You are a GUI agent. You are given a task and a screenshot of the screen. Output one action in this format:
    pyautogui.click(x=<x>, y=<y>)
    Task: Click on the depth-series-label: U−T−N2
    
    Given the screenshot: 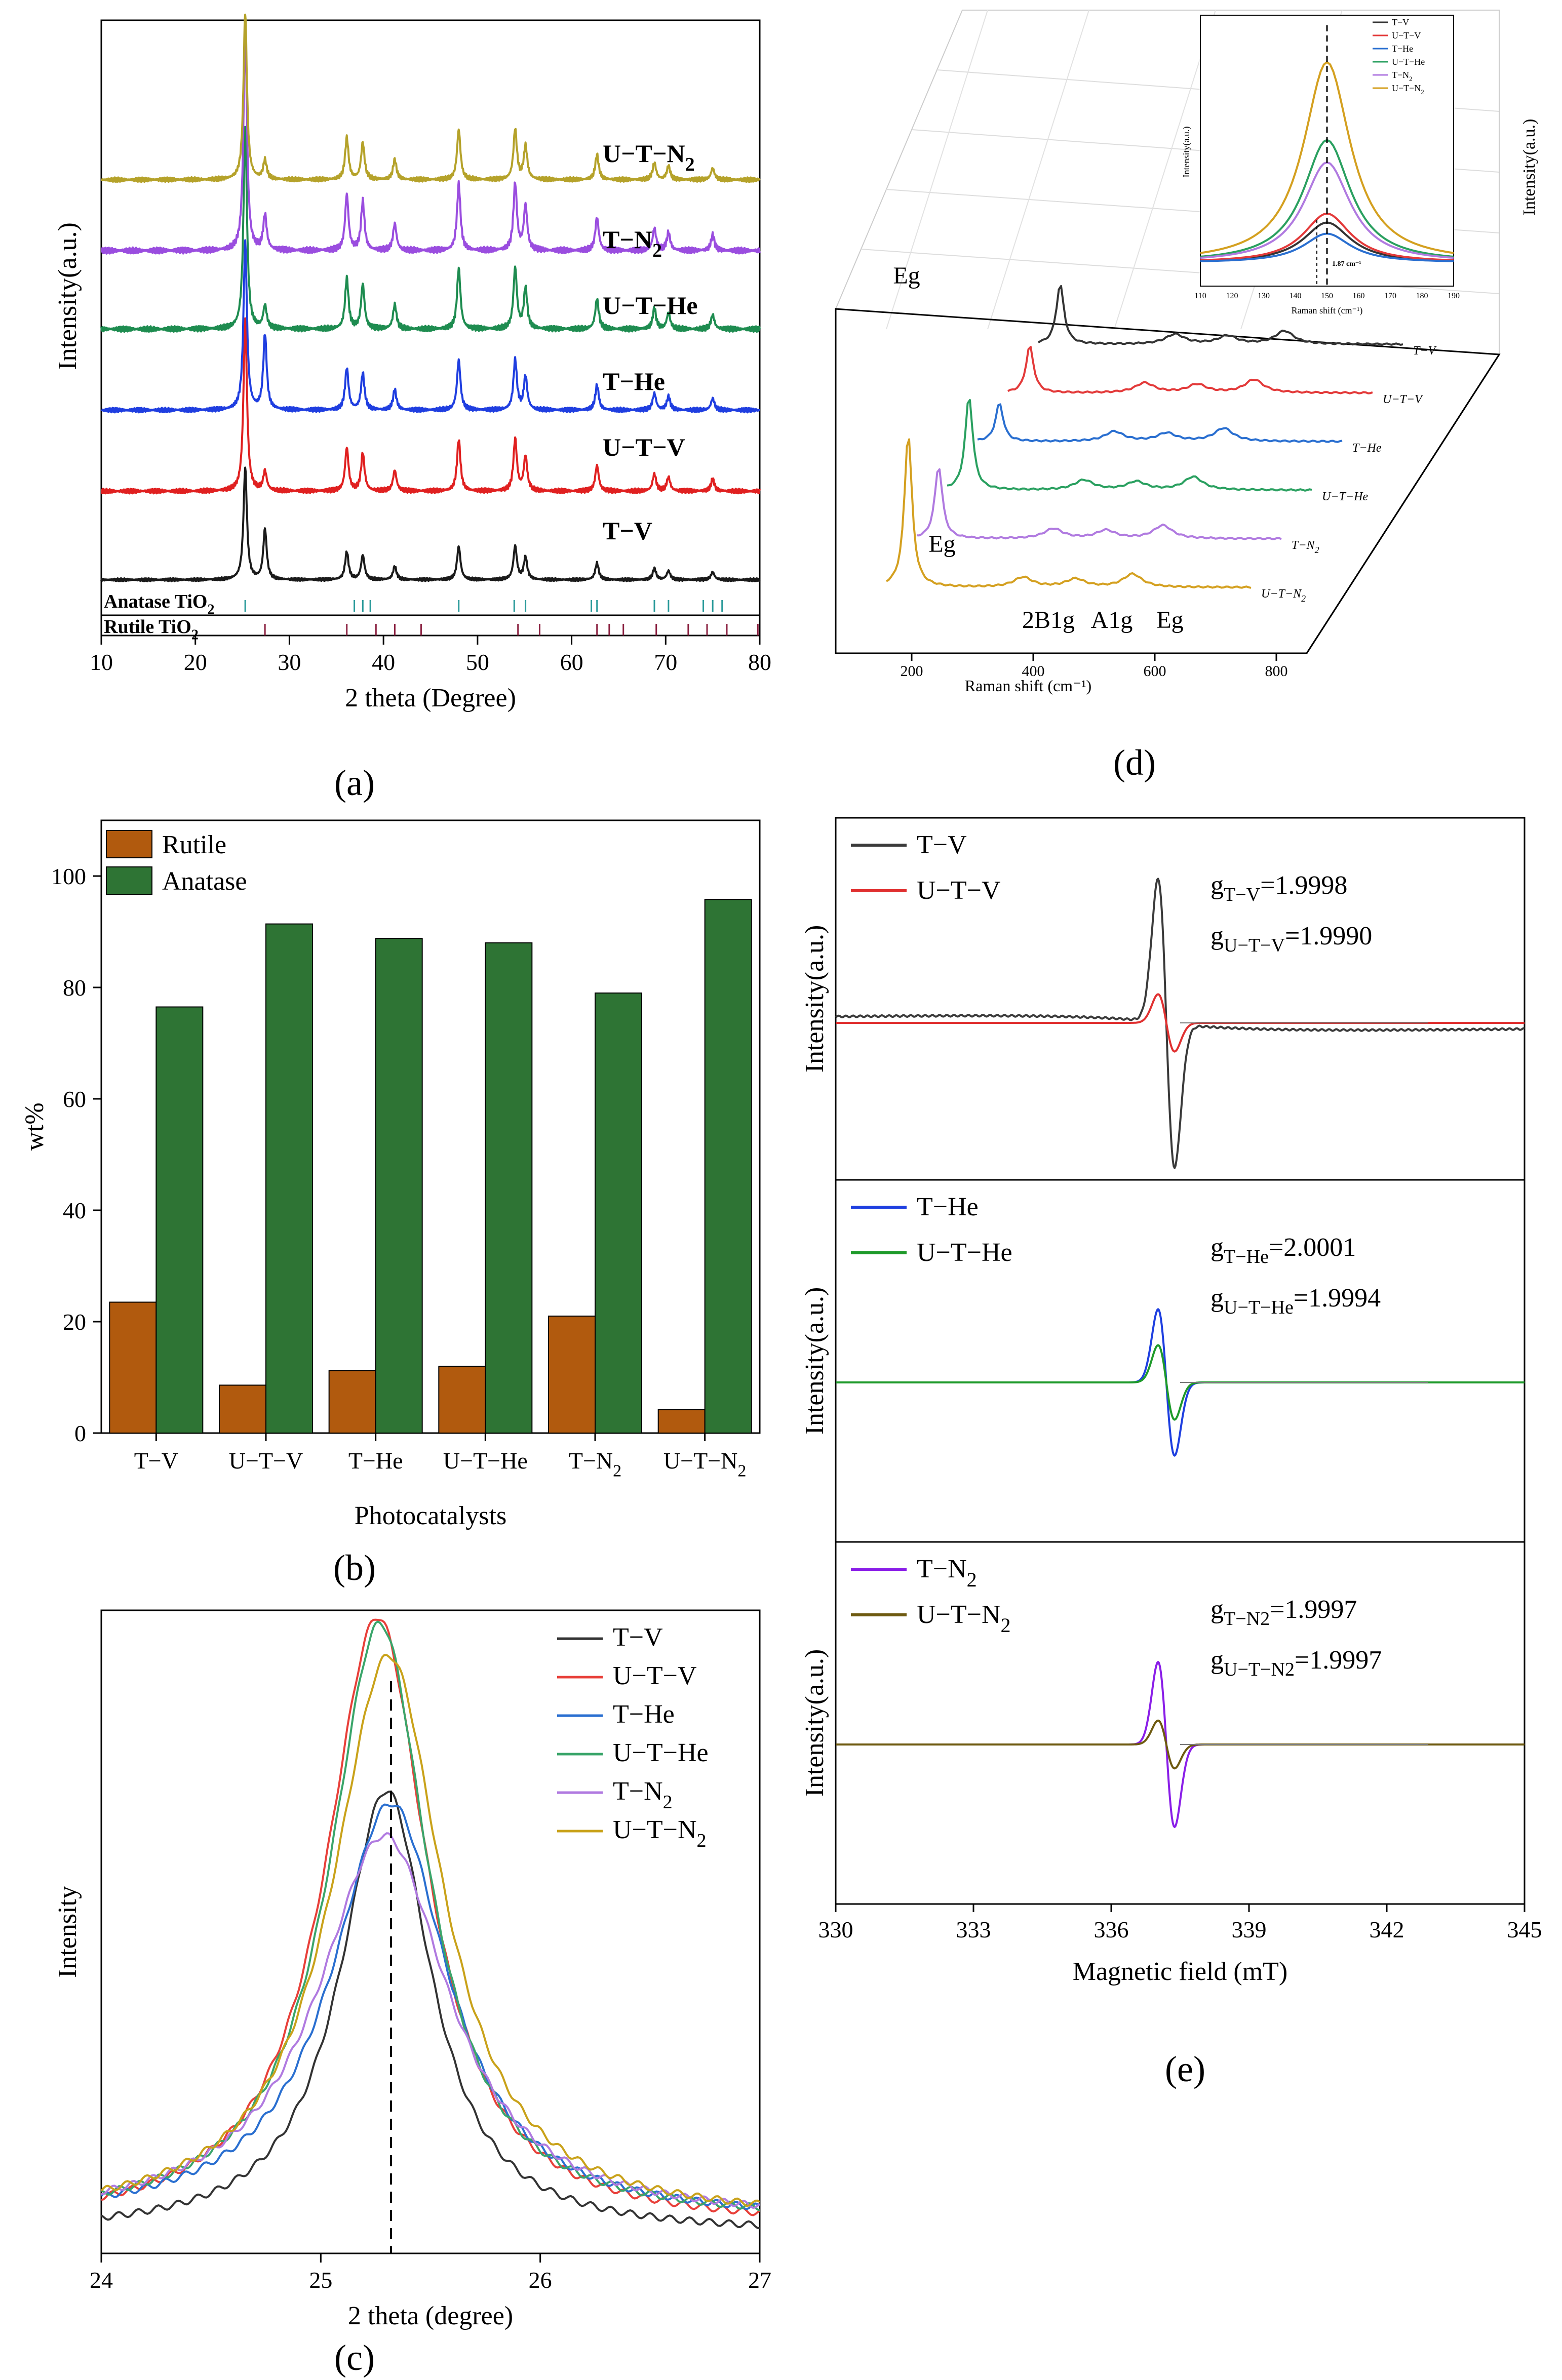 What is the action you would take?
    pyautogui.click(x=1283, y=595)
    